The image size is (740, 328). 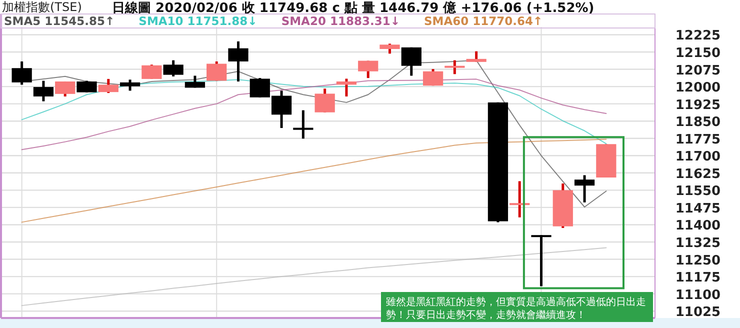 What do you see at coordinates (698, 312) in the screenshot?
I see `y-tick-label: 11025` at bounding box center [698, 312].